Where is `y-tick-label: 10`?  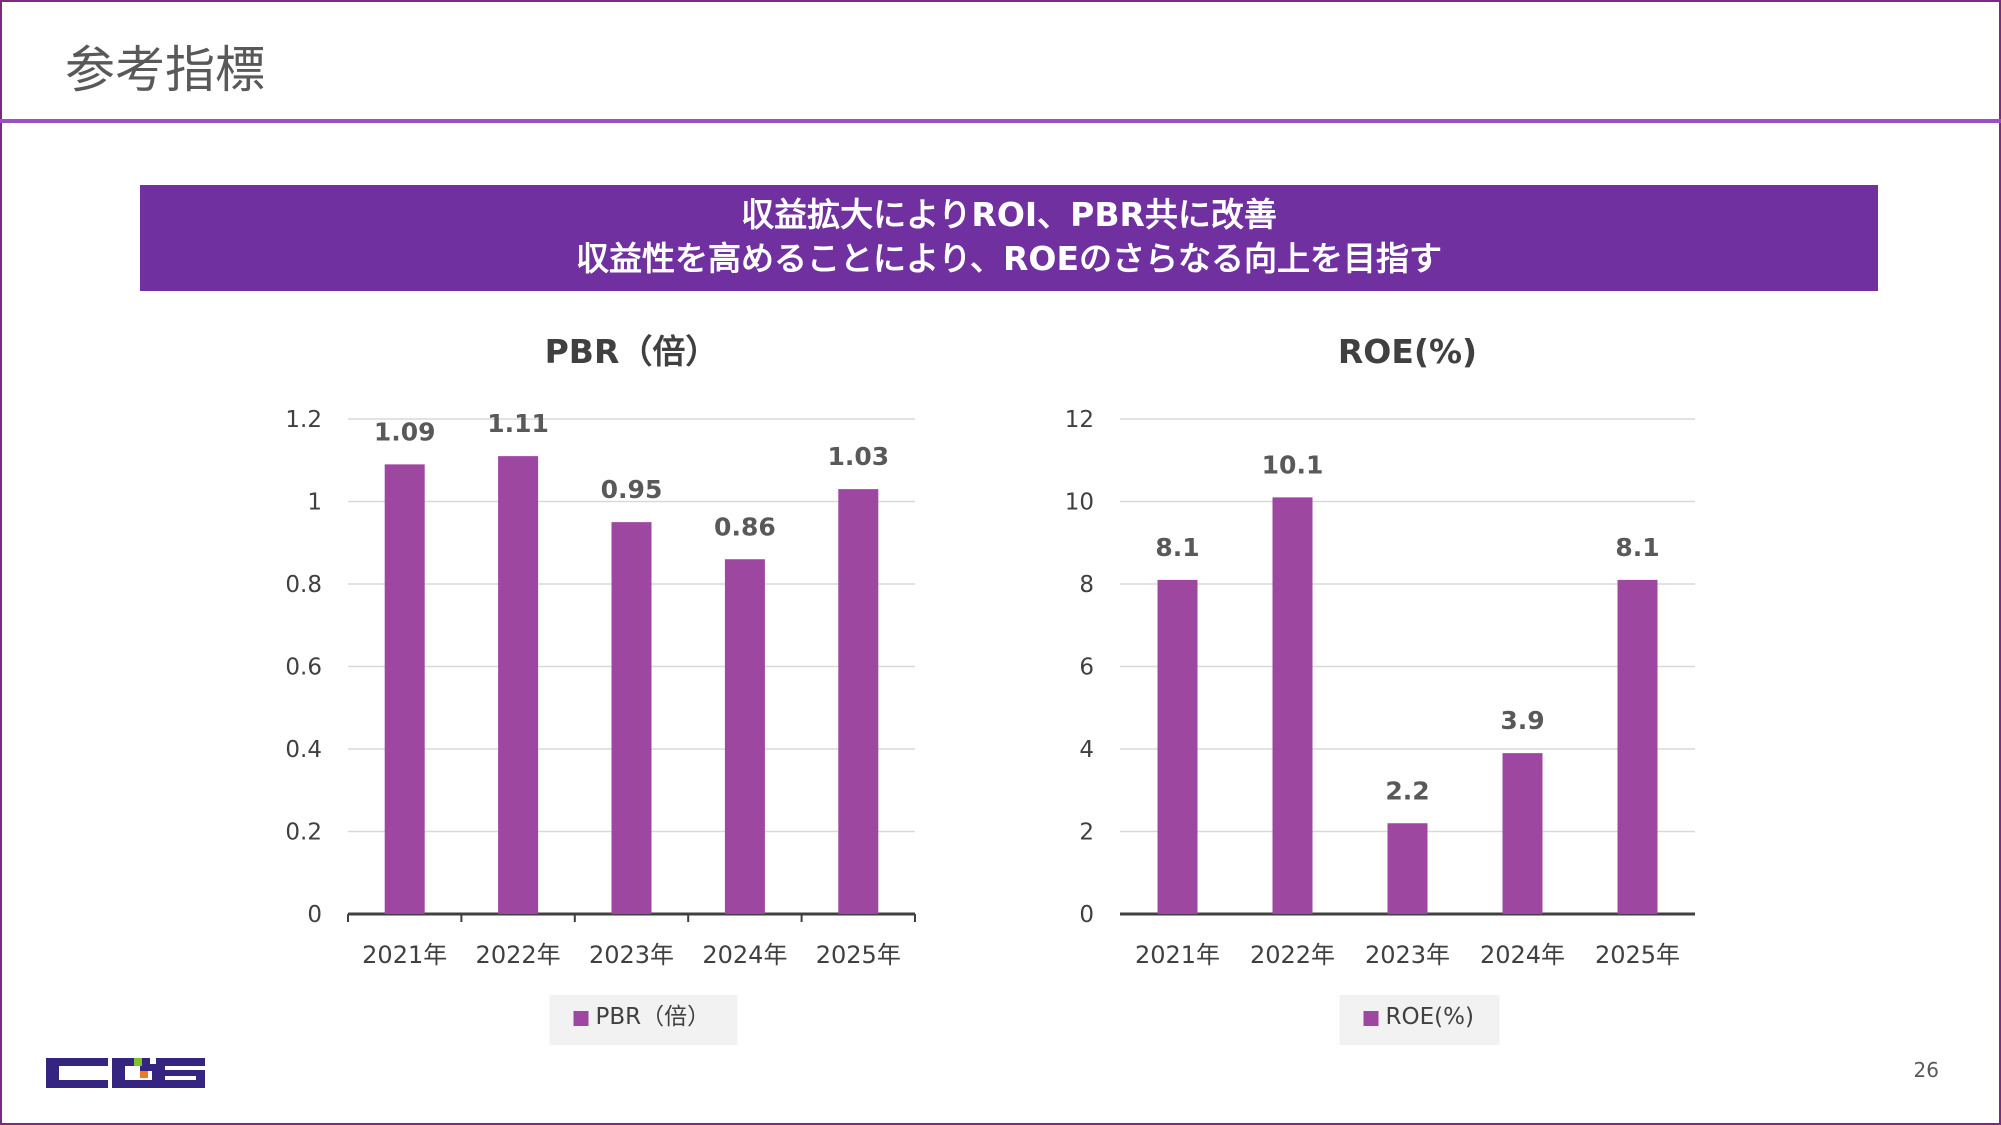
y-tick-label: 10 is located at coordinates (1079, 503).